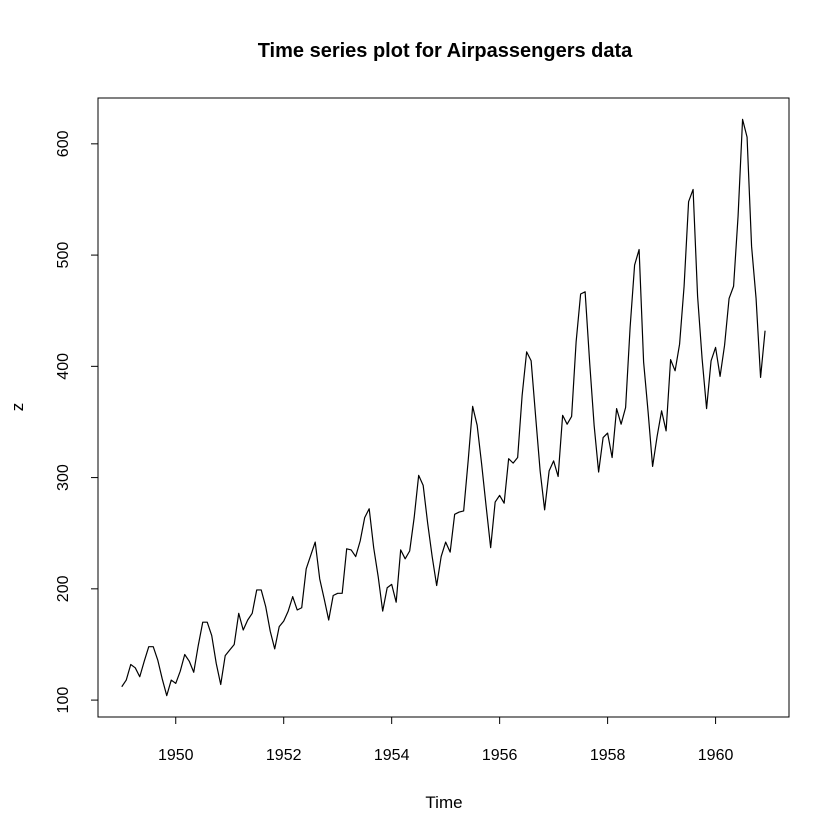 The image size is (840, 840). Describe the element at coordinates (63, 700) in the screenshot. I see `y-tick-label: 100` at that location.